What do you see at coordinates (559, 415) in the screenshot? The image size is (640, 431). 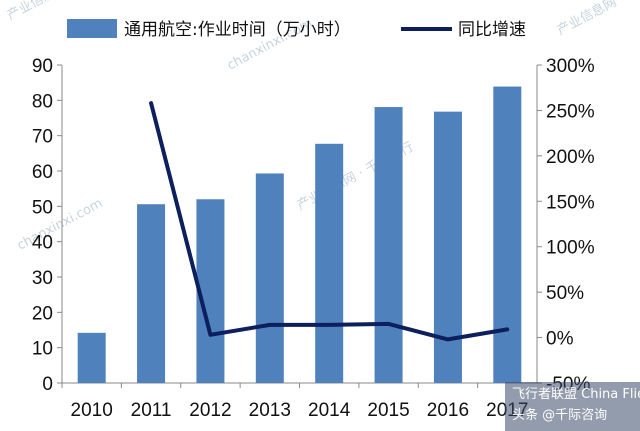 I see `credit-text: 头条 @千际咨询` at bounding box center [559, 415].